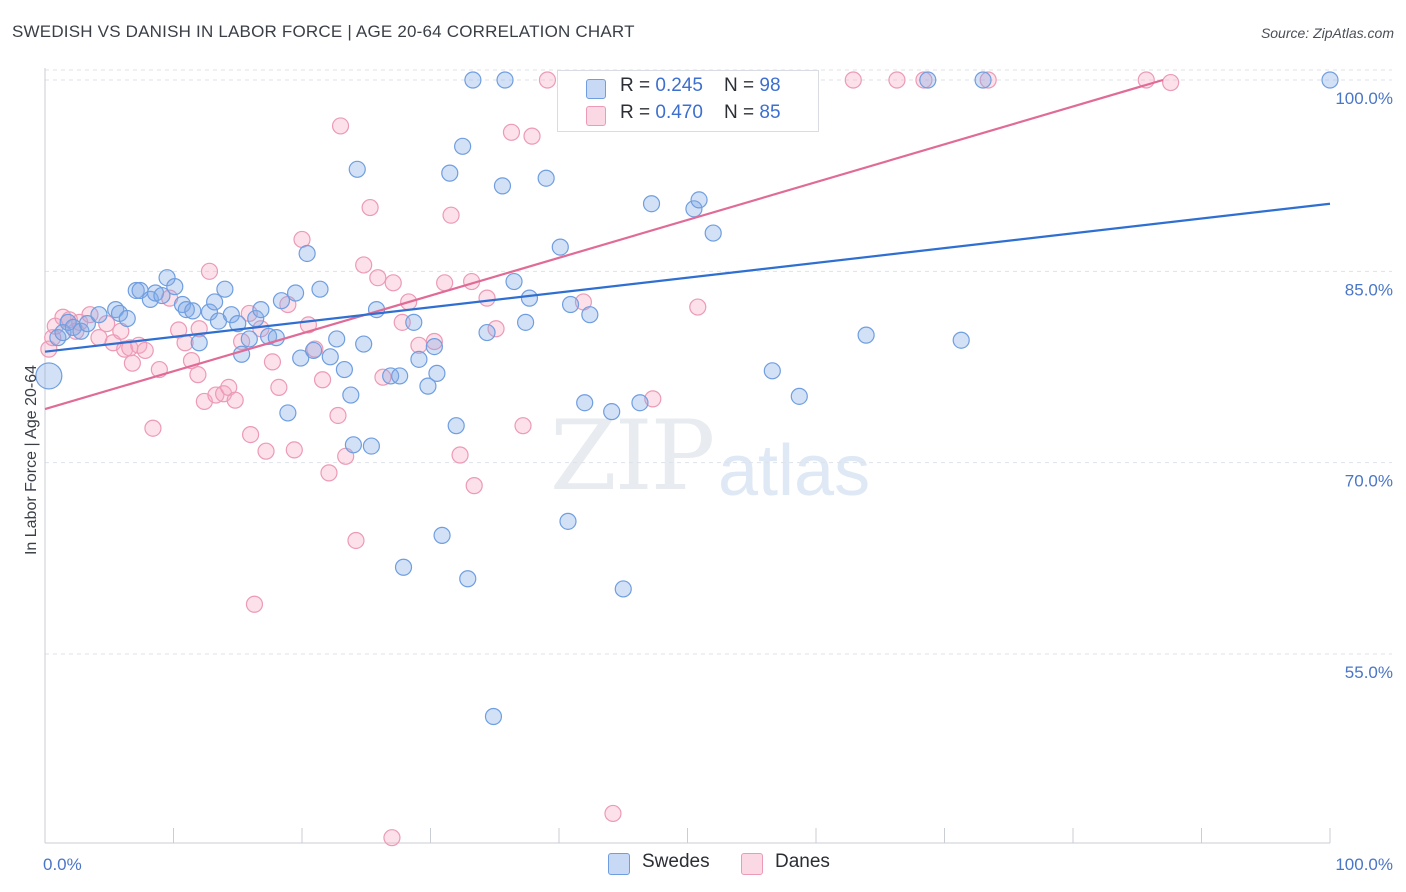 The width and height of the screenshot is (1406, 892). I want to click on y-axis-label: In Labor Force | Age 20-64, so click(31, 460).